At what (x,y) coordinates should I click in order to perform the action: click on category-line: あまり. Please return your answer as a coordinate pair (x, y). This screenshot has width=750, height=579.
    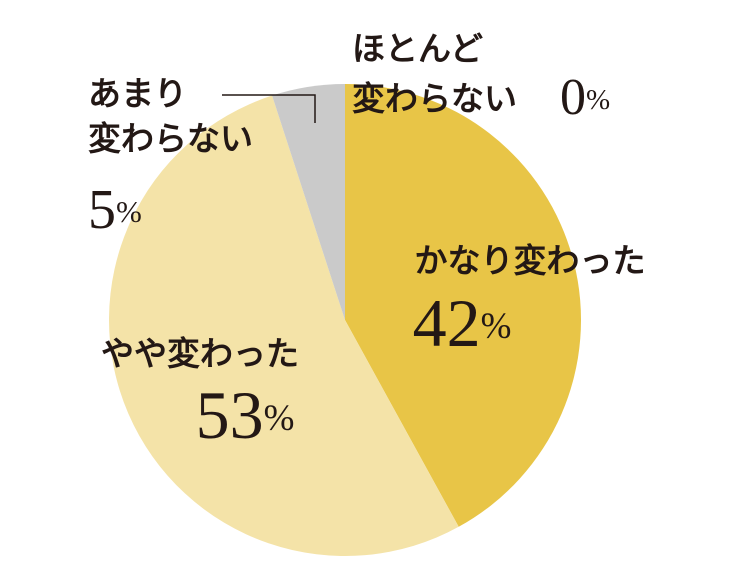
    Looking at the image, I should click on (137, 93).